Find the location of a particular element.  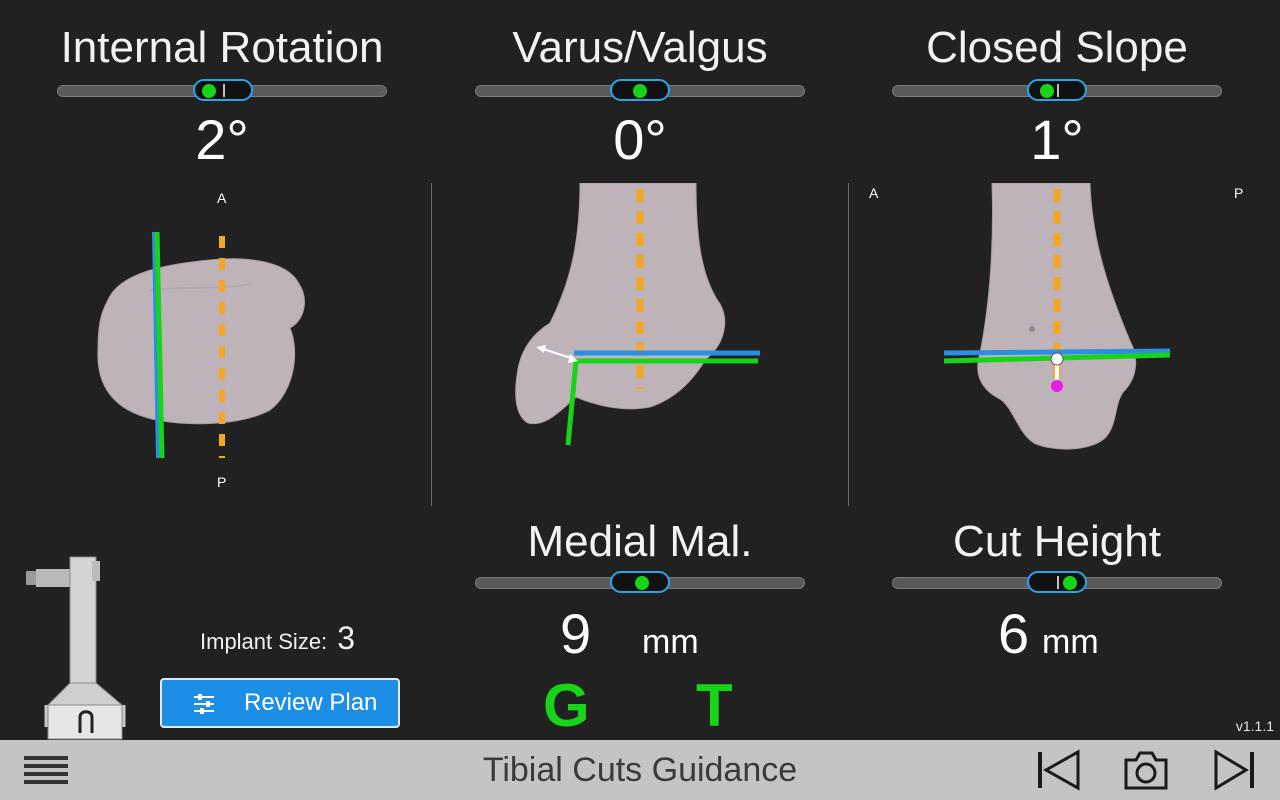

coronal-tibia-view is located at coordinates (637, 314).